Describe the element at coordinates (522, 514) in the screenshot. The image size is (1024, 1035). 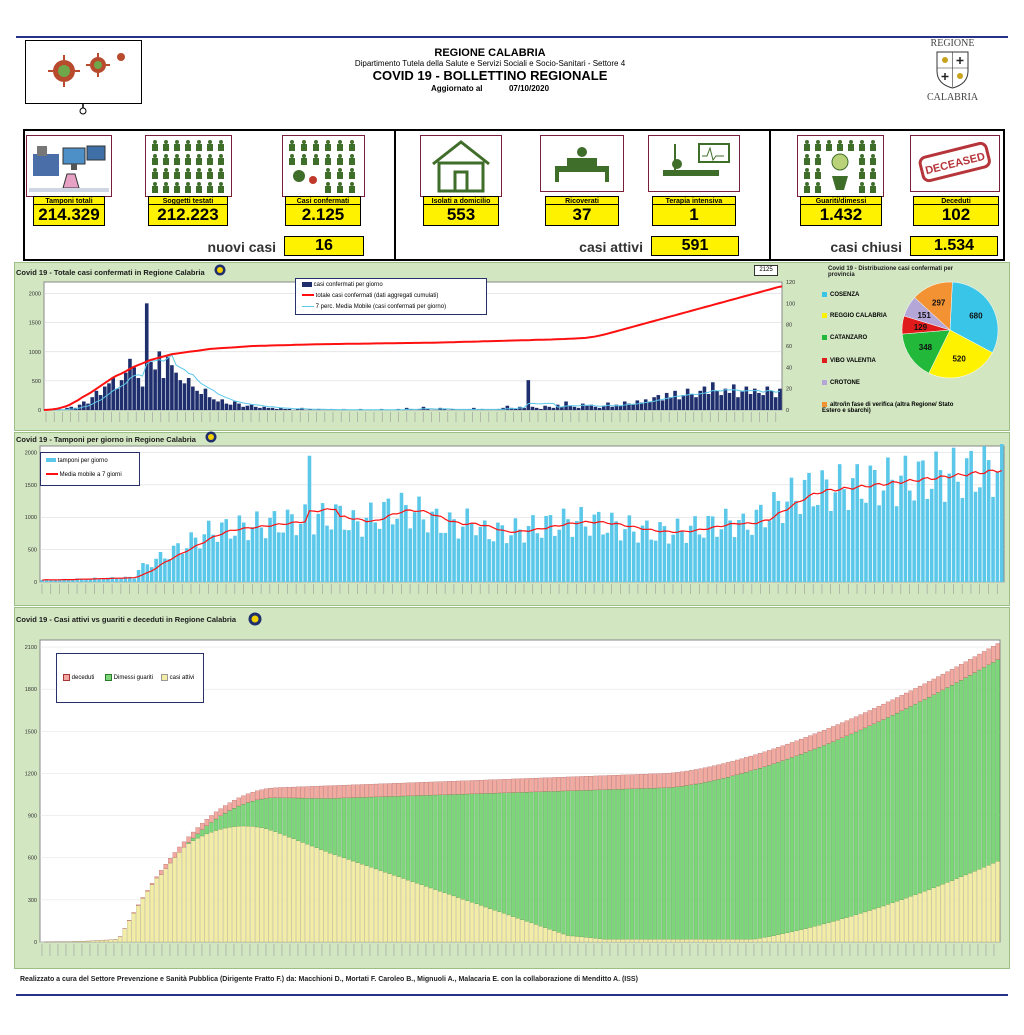
I see `chart2-plot-area` at that location.